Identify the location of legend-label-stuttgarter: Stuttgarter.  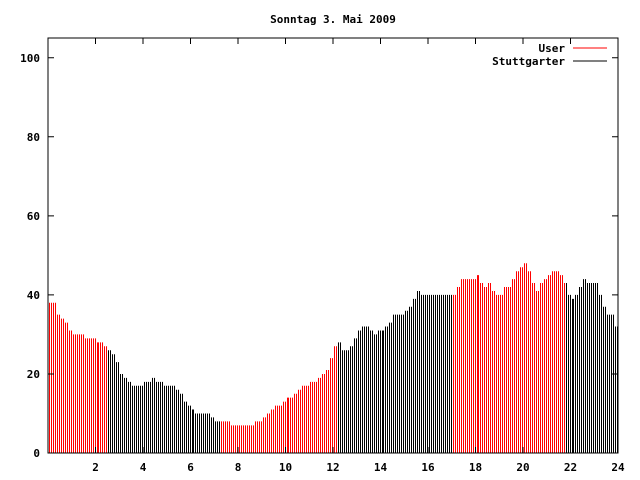
(528, 61).